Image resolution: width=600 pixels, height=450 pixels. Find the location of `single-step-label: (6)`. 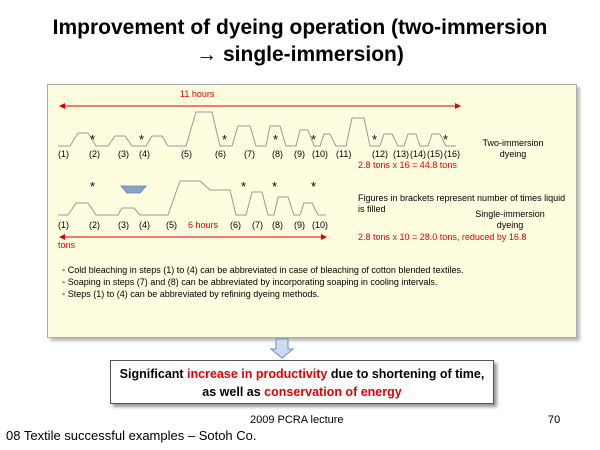

single-step-label: (6) is located at coordinates (235, 225).